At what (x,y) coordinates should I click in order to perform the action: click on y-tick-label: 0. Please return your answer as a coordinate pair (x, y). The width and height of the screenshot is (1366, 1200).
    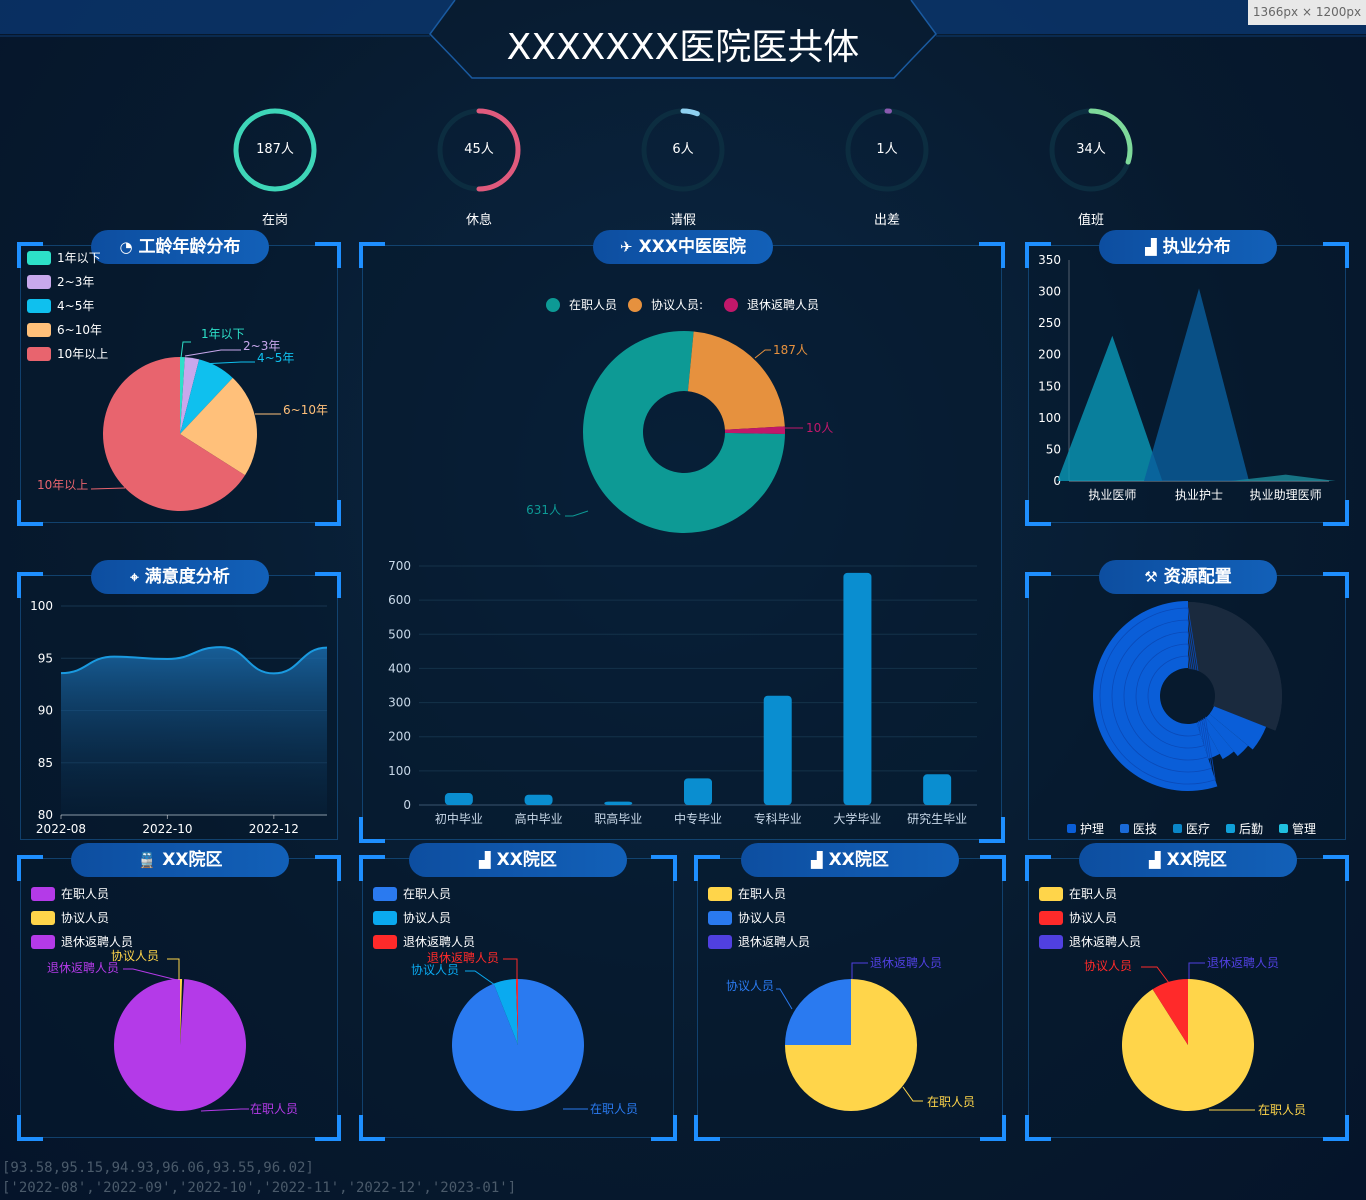
    Looking at the image, I should click on (1057, 481).